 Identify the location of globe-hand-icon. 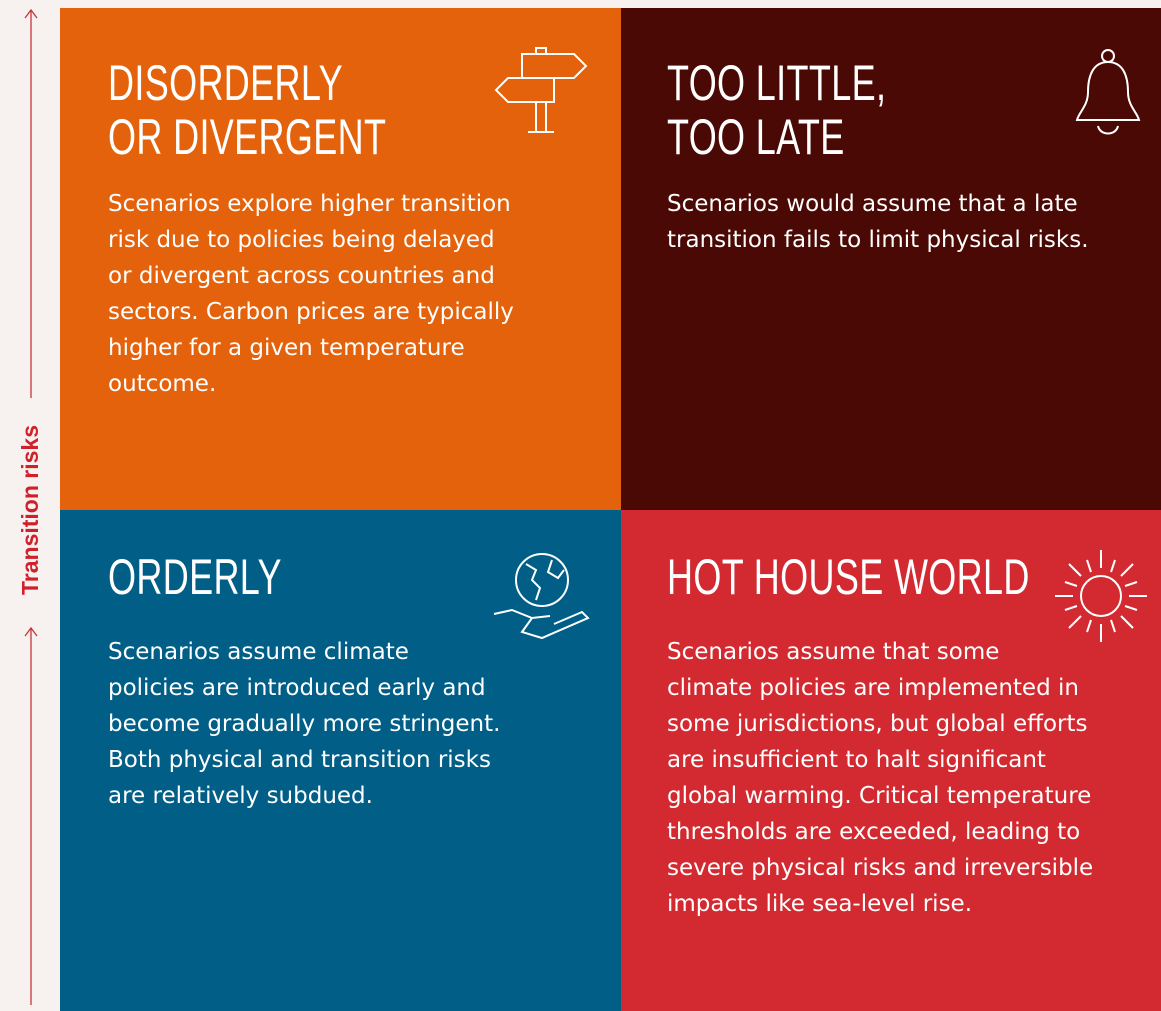
(541, 596).